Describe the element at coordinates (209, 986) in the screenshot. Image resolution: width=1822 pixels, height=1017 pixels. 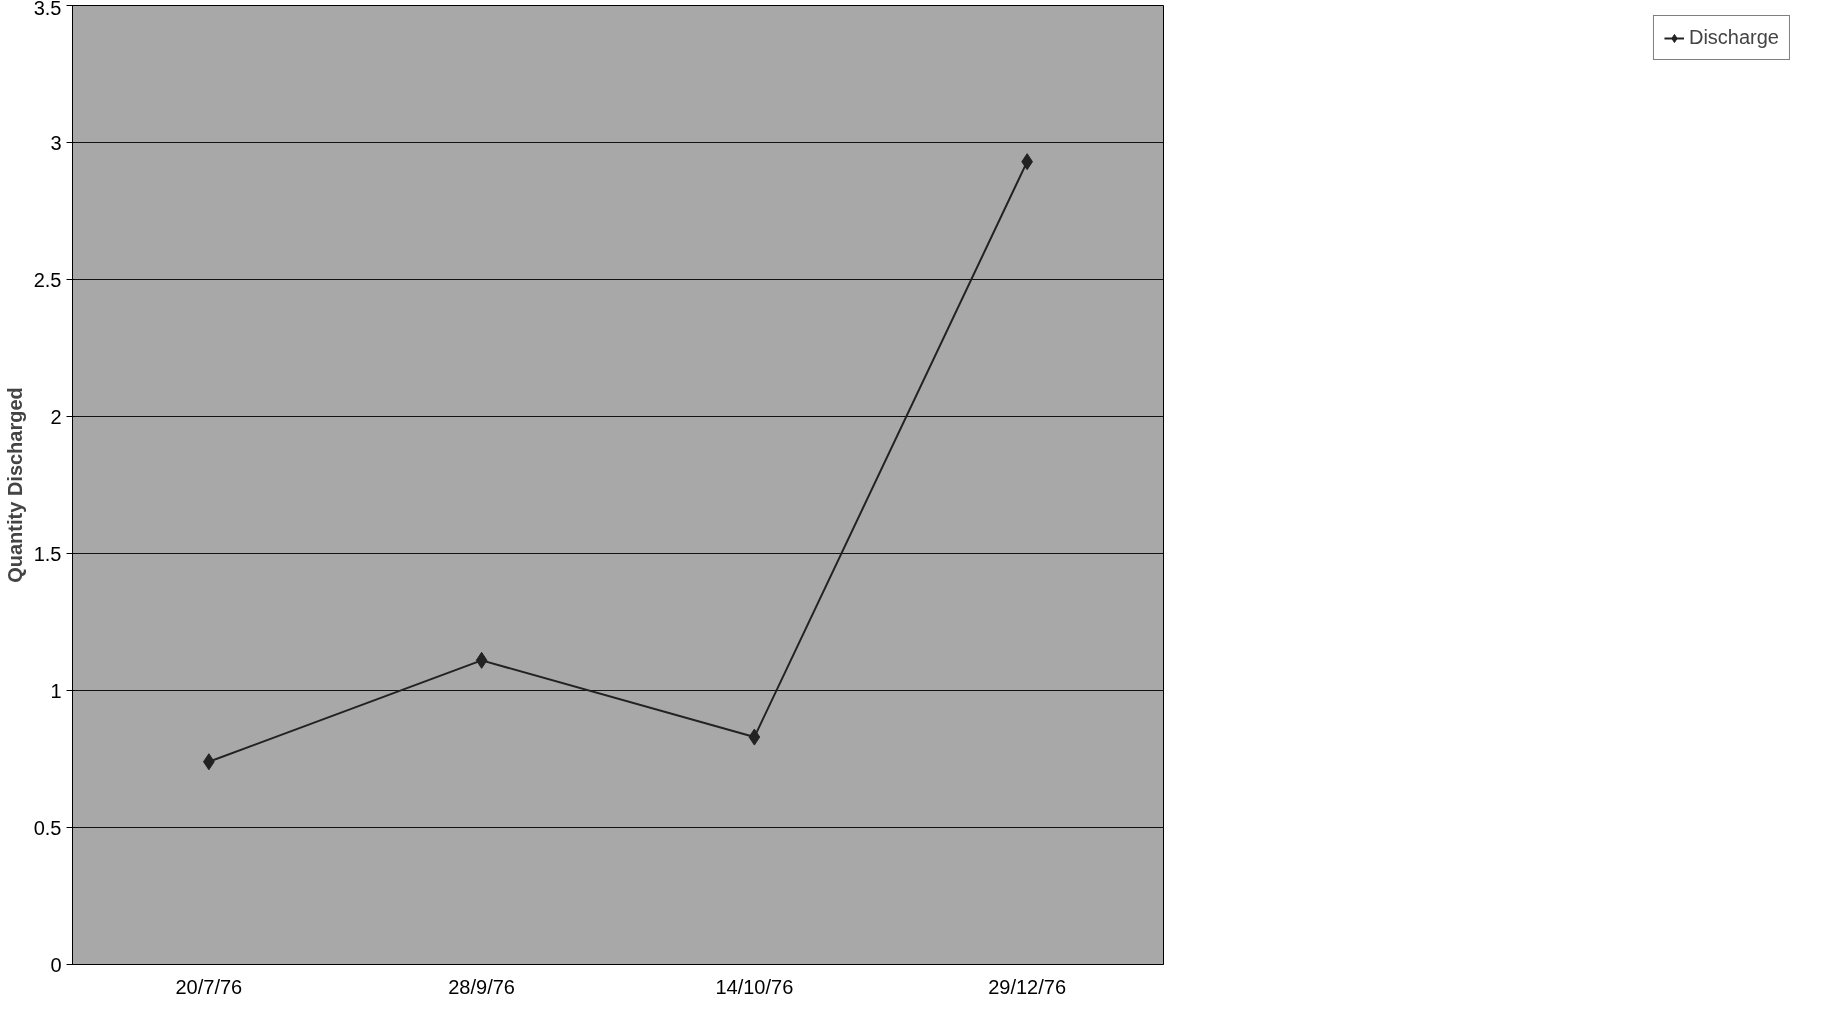
I see `x-tick-label: 20/7/76` at that location.